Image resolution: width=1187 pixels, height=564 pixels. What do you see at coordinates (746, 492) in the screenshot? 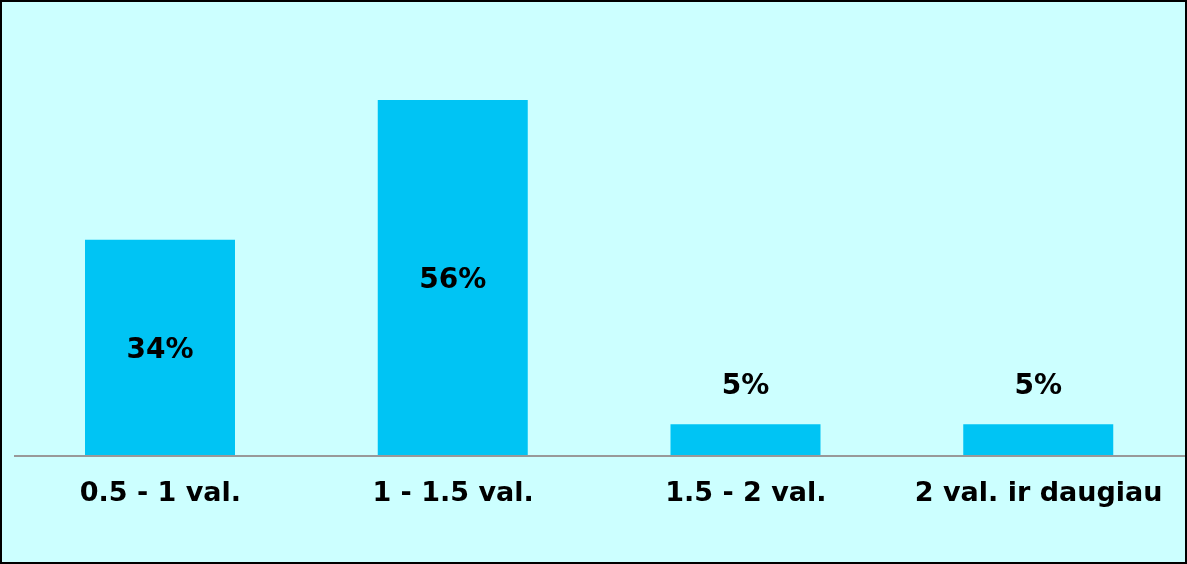
I see `x-tick-label: 1.5 - 2 val.` at bounding box center [746, 492].